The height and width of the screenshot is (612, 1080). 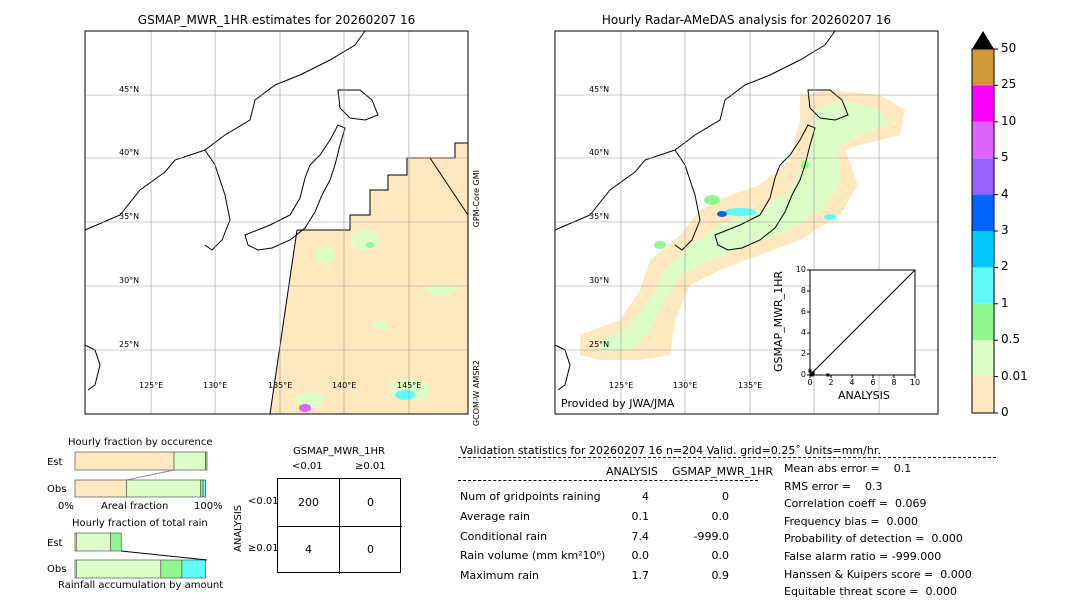 What do you see at coordinates (1005, 266) in the screenshot?
I see `colorbar-tick-label: 2` at bounding box center [1005, 266].